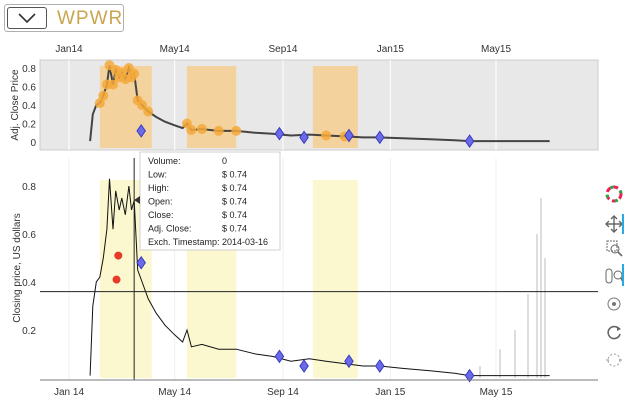 This screenshot has height=400, width=640. Describe the element at coordinates (614, 360) in the screenshot. I see `hover-icon` at that location.